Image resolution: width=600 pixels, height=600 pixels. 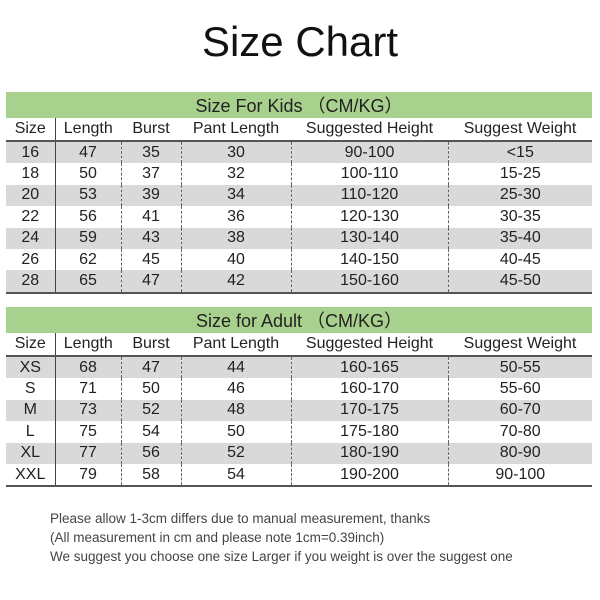 What do you see at coordinates (30, 195) in the screenshot?
I see `table-cell: 20` at bounding box center [30, 195].